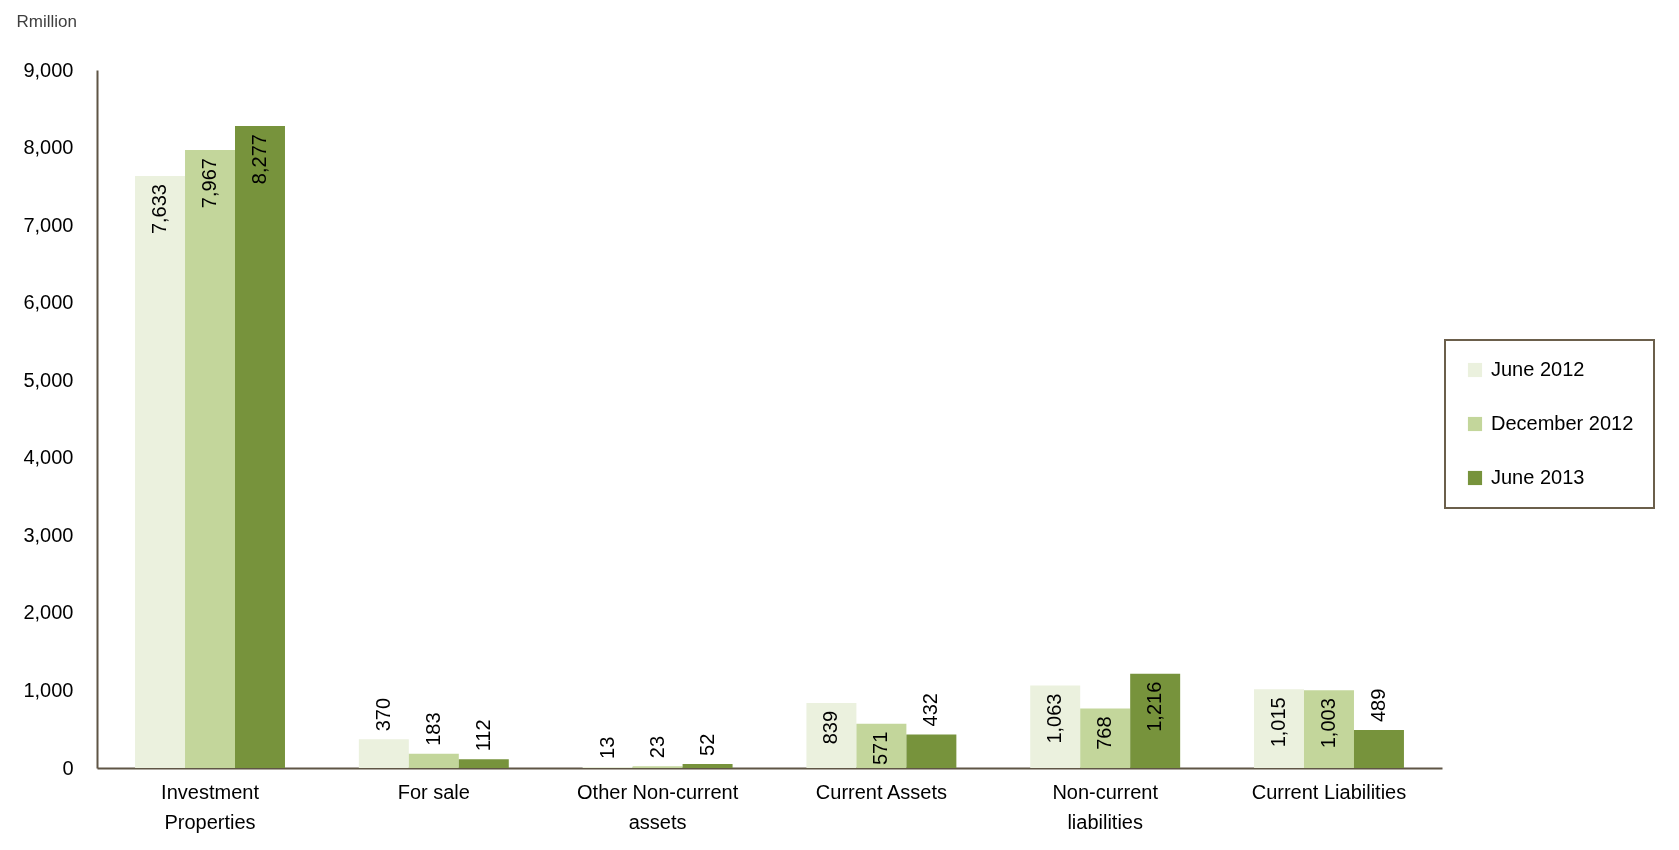 The height and width of the screenshot is (850, 1679). I want to click on data-label: 1,063, so click(1054, 718).